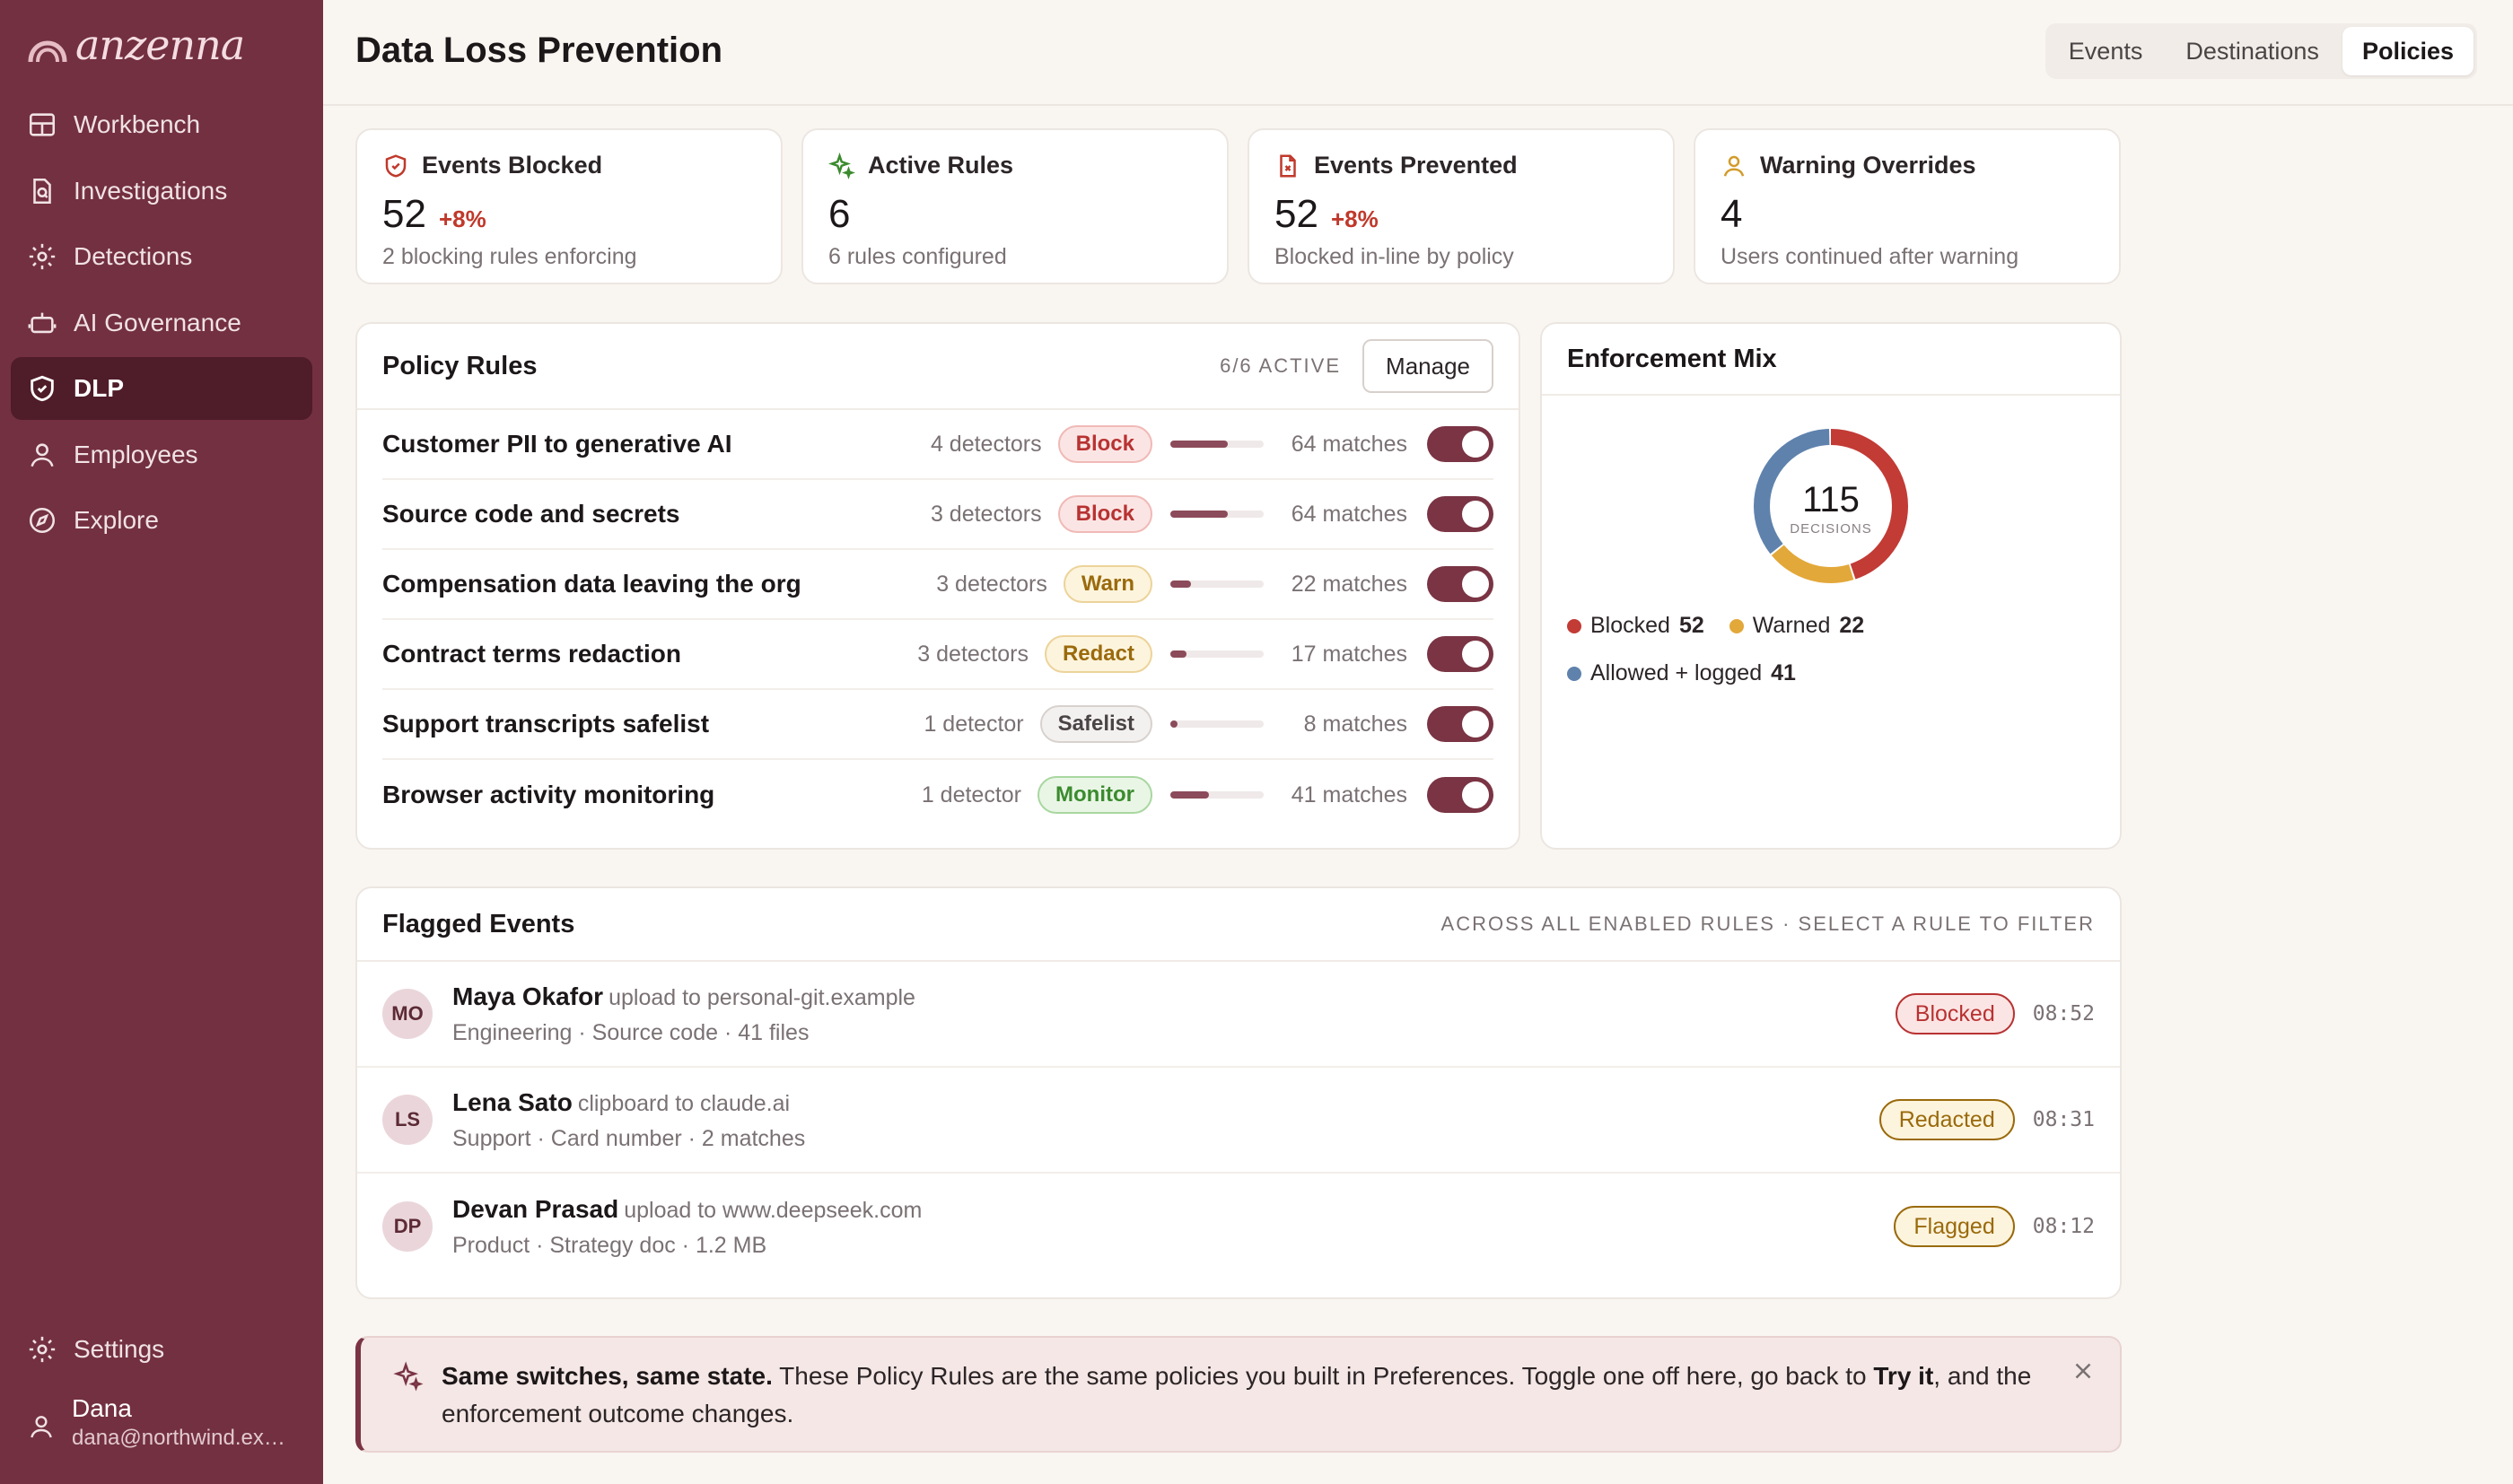  I want to click on rule-name: Source code and secrets, so click(531, 514).